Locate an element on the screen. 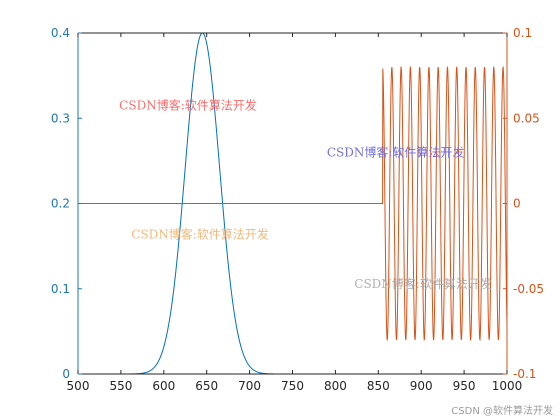  y-left-tick-label: 0.1 is located at coordinates (60, 289).